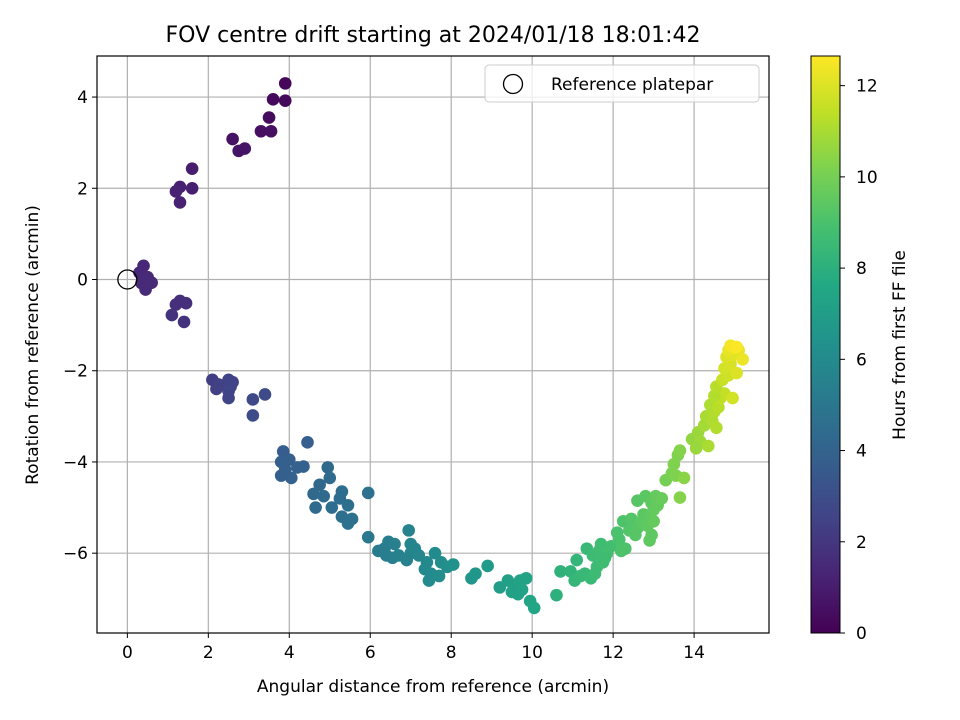 This screenshot has height=720, width=960. Describe the element at coordinates (127, 653) in the screenshot. I see `x-tick-label: 0` at that location.